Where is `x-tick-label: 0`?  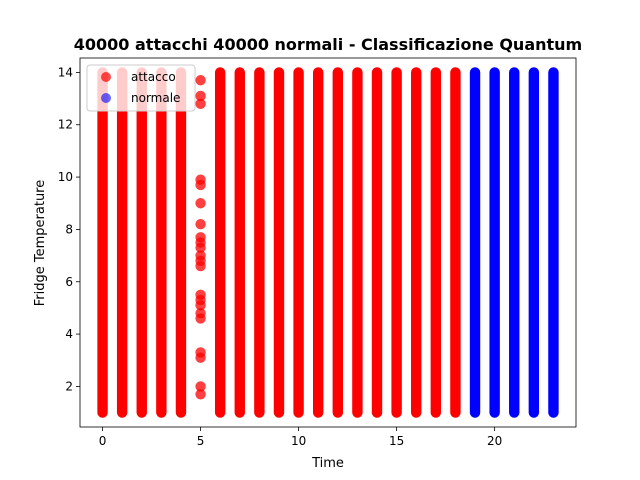
x-tick-label: 0 is located at coordinates (103, 441).